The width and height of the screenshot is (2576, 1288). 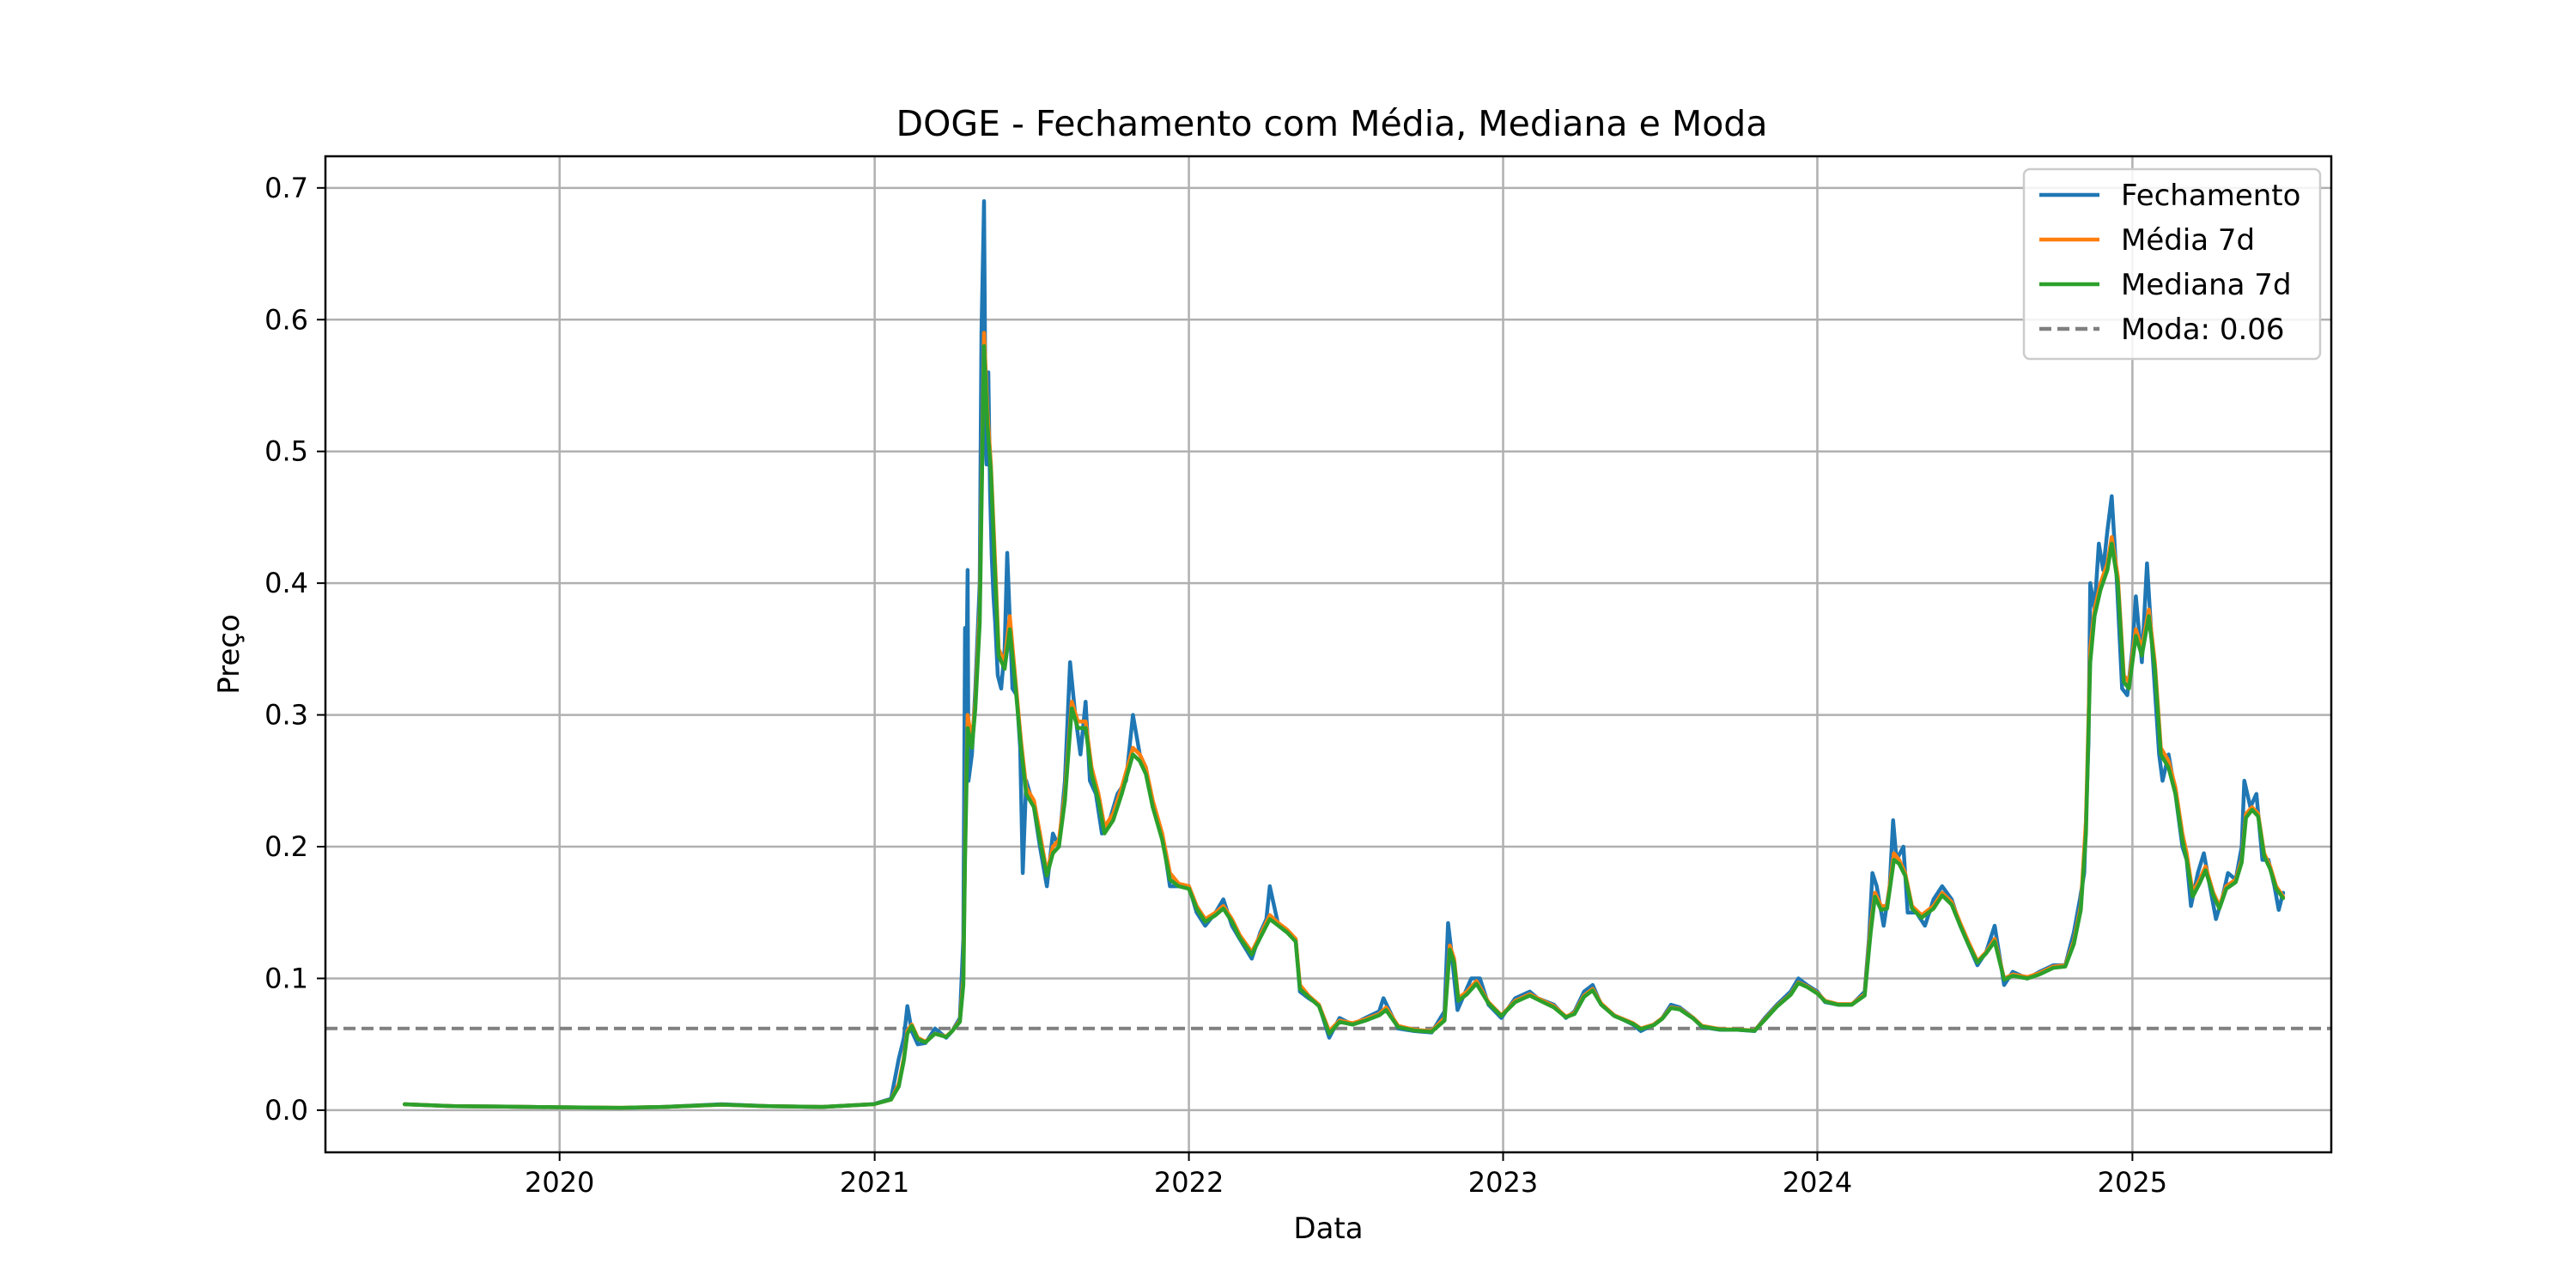 I want to click on x-tick-label: 2022, so click(x=1189, y=1182).